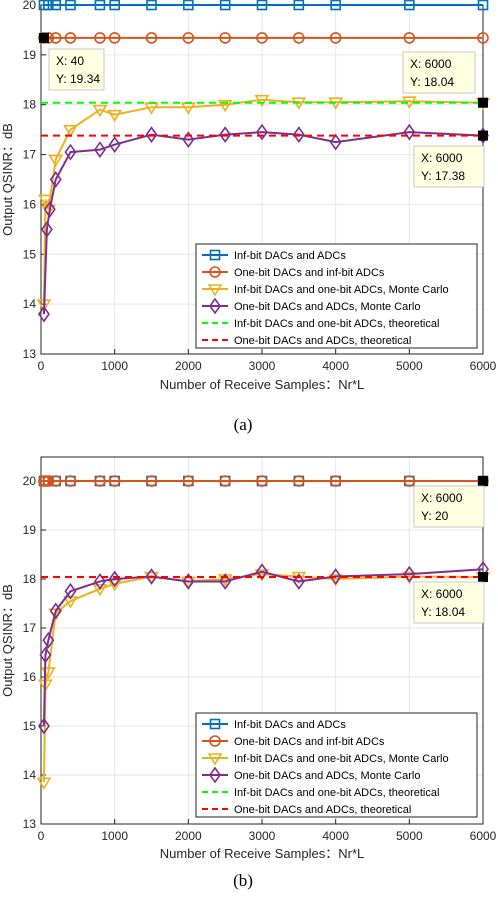 This screenshot has height=911, width=498. I want to click on x-tick-label: 4000, so click(335, 366).